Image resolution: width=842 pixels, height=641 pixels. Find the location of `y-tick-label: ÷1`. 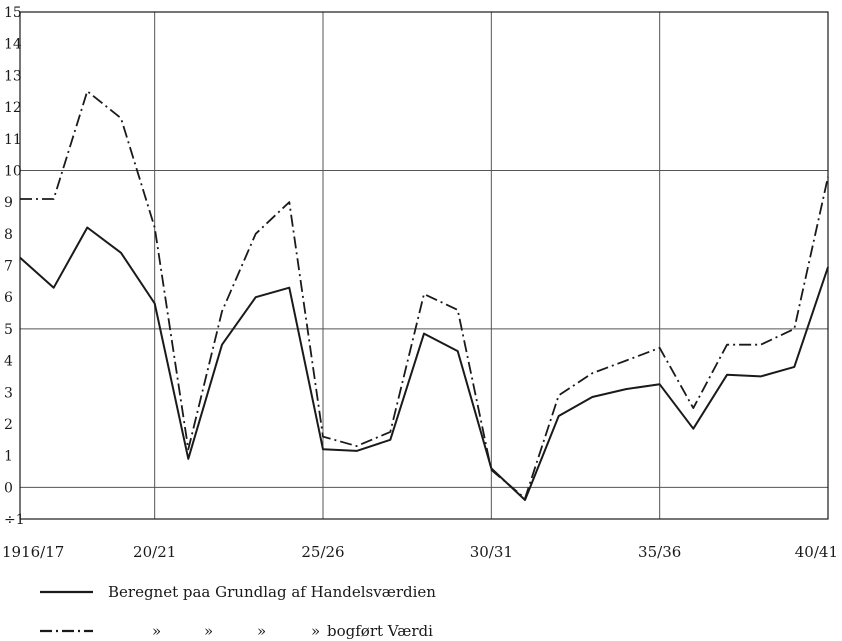

y-tick-label: ÷1 is located at coordinates (14, 520).